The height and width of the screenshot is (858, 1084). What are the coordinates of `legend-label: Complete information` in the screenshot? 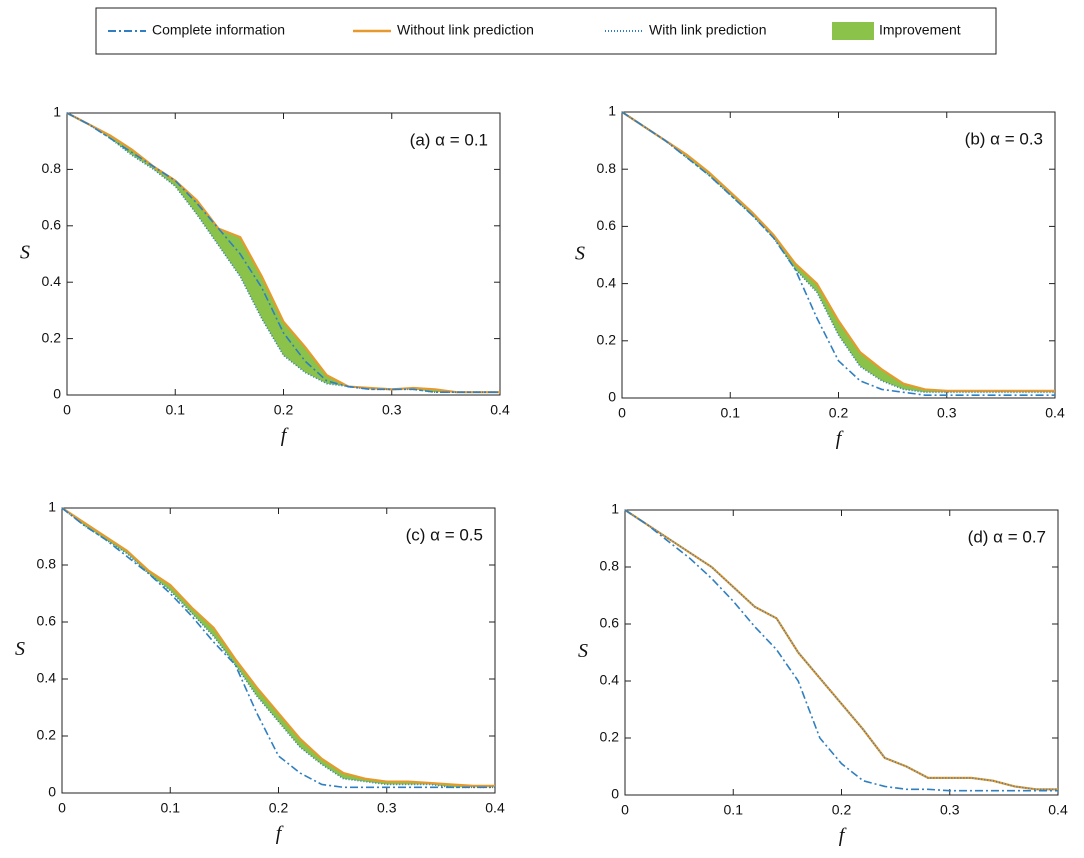 It's located at (218, 30).